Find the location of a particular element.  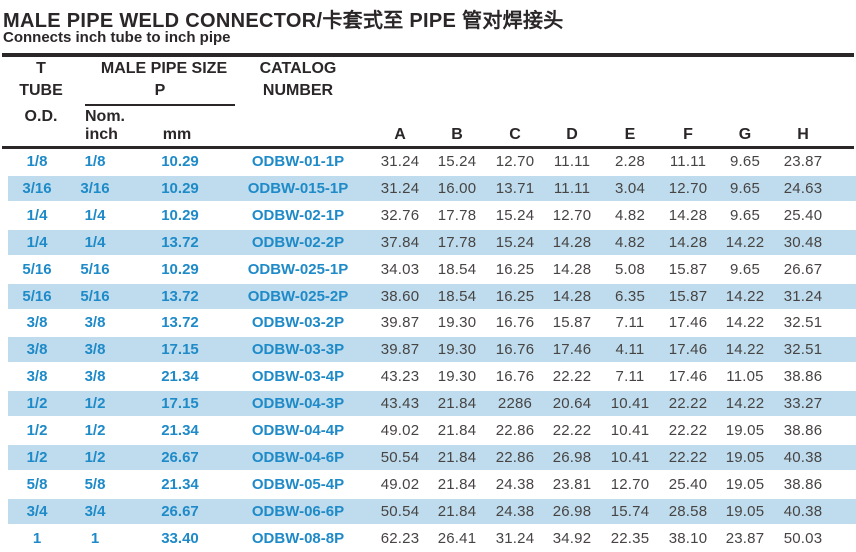

cell-dim-e: 12.70 is located at coordinates (630, 485).